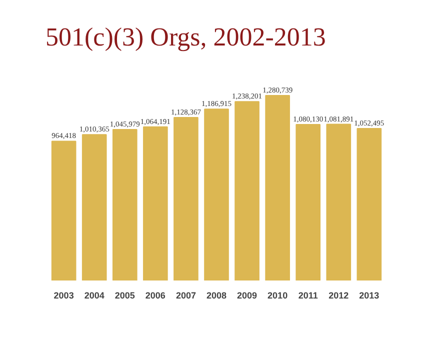 The width and height of the screenshot is (427, 350). Describe the element at coordinates (308, 295) in the screenshot. I see `x-tick-label: 2011` at that location.